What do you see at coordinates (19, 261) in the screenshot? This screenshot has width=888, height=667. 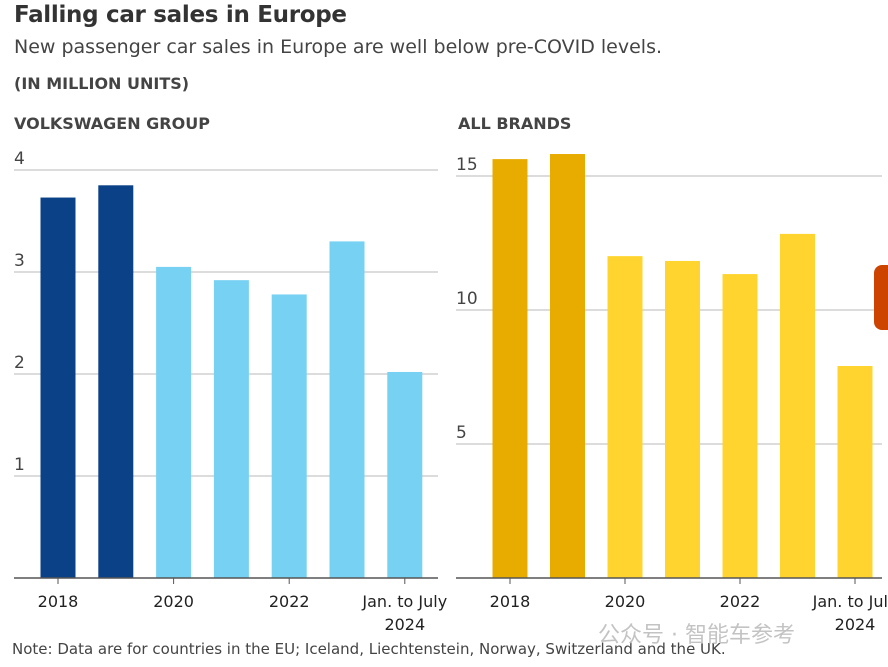 I see `y-tick-label: 3` at bounding box center [19, 261].